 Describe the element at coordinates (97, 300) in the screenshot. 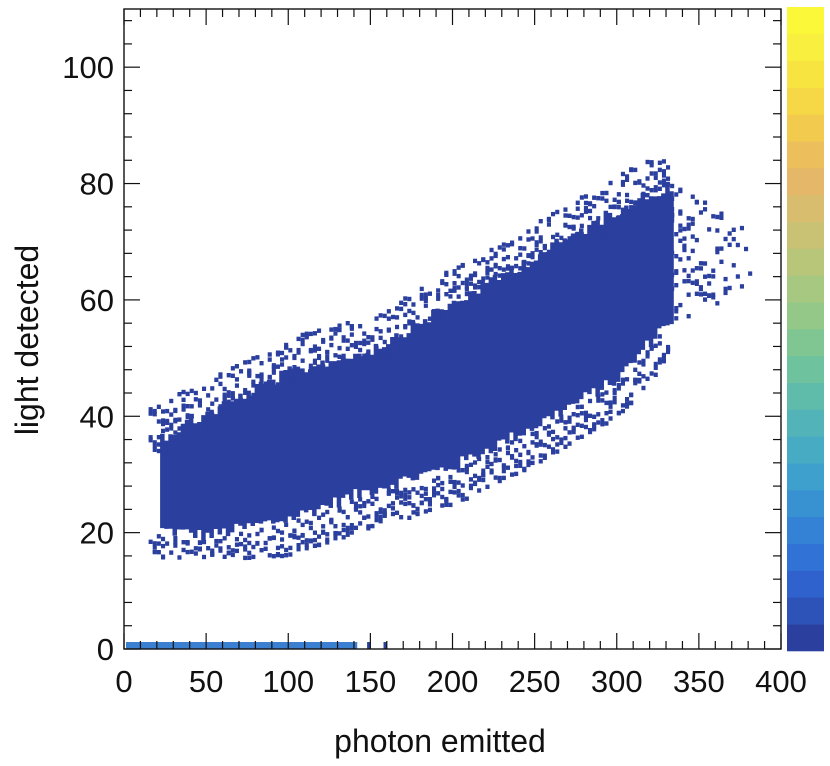

I see `y-tick-label: 60` at that location.